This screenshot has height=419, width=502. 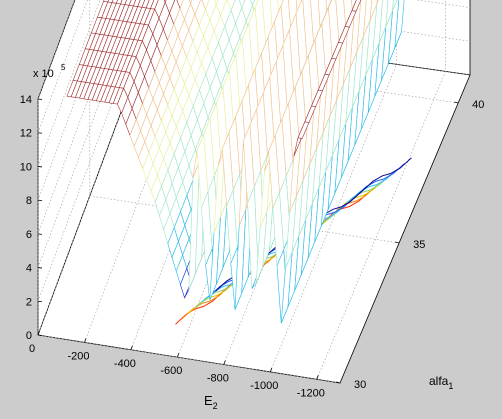 What do you see at coordinates (63, 67) in the screenshot?
I see `z-multiplier-exponent: 5` at bounding box center [63, 67].